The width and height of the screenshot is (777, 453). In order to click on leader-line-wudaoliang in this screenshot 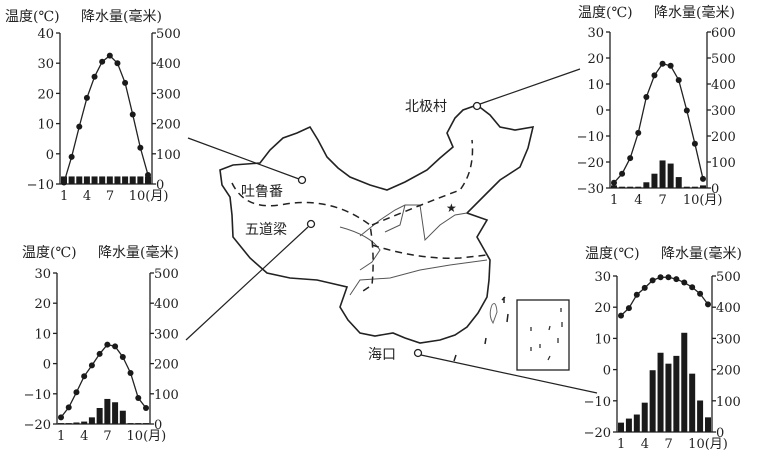, I will do `click(247, 283)`.